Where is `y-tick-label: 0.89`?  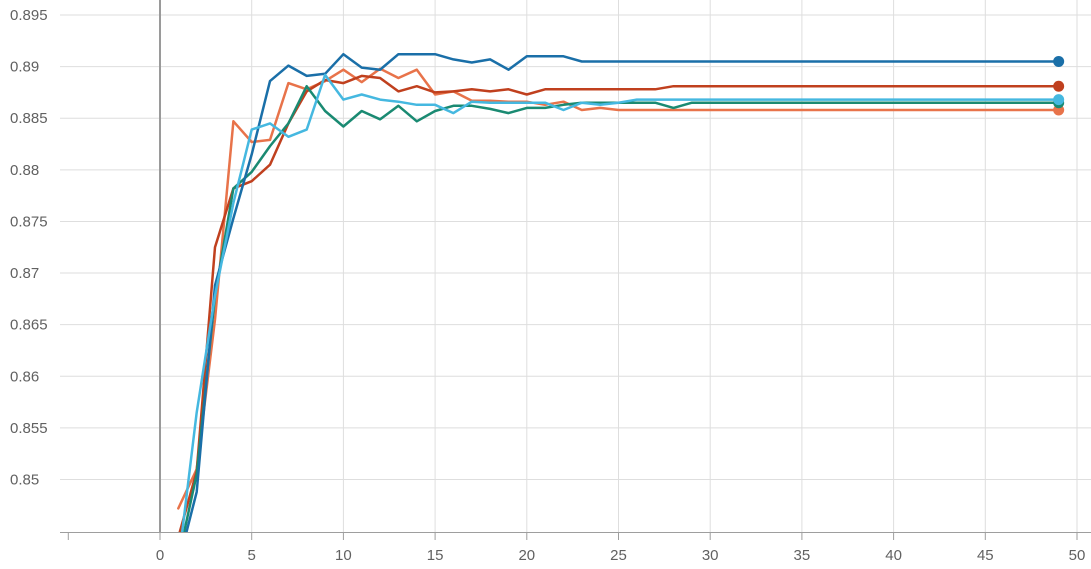 y-tick-label: 0.89 is located at coordinates (24, 67).